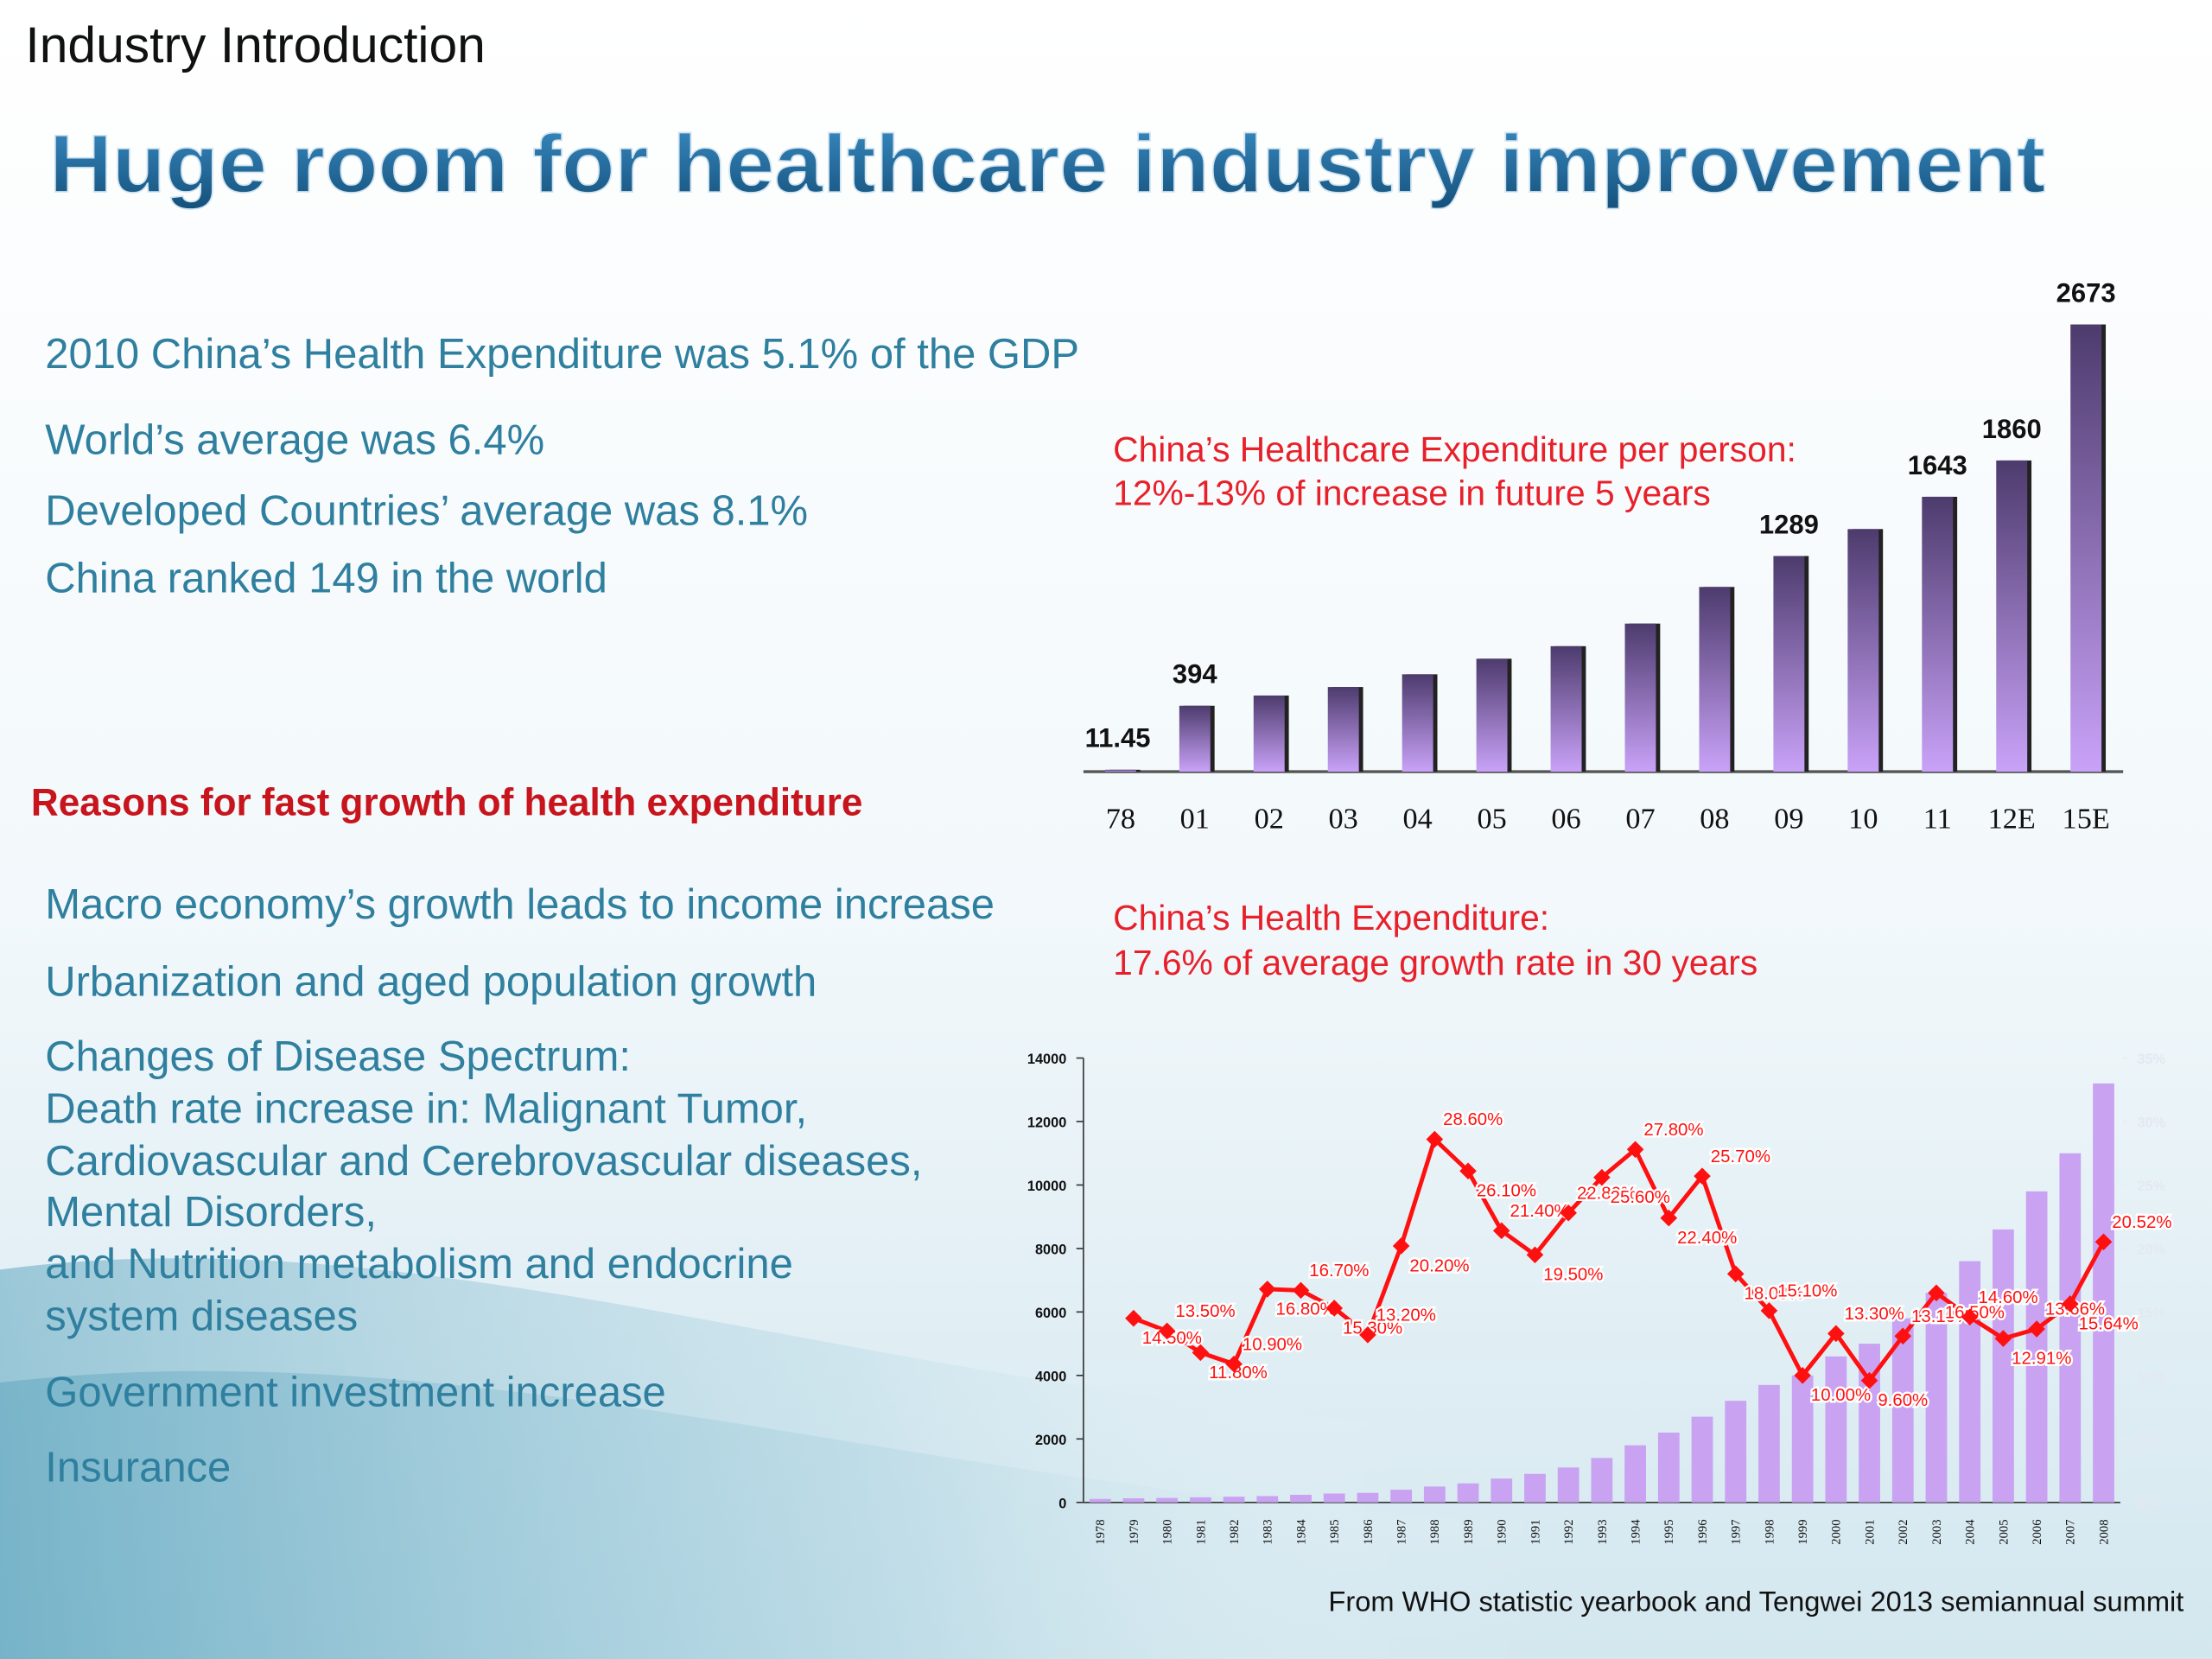  What do you see at coordinates (1874, 1314) in the screenshot?
I see `value-label: 13.30%` at bounding box center [1874, 1314].